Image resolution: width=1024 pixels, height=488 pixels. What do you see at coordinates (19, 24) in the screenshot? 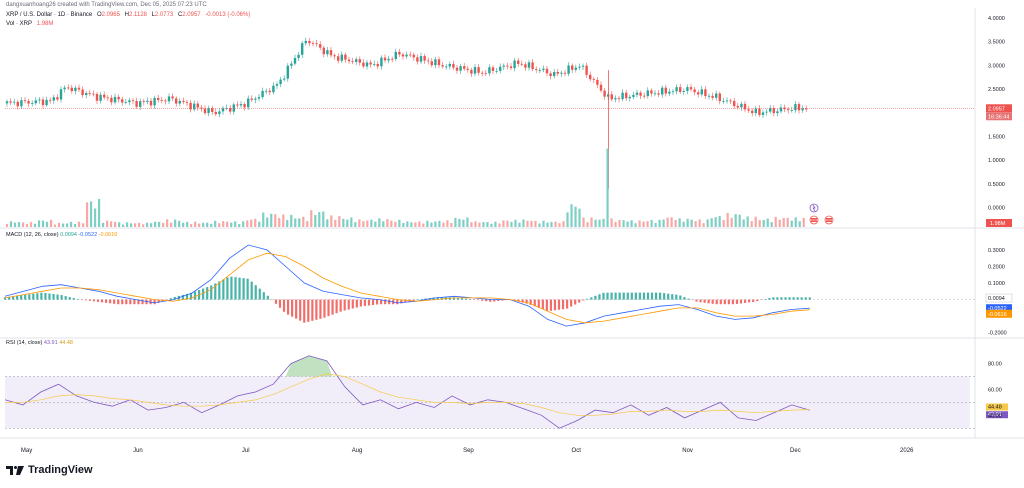
I see `volume-label: Vol · XRP` at bounding box center [19, 24].